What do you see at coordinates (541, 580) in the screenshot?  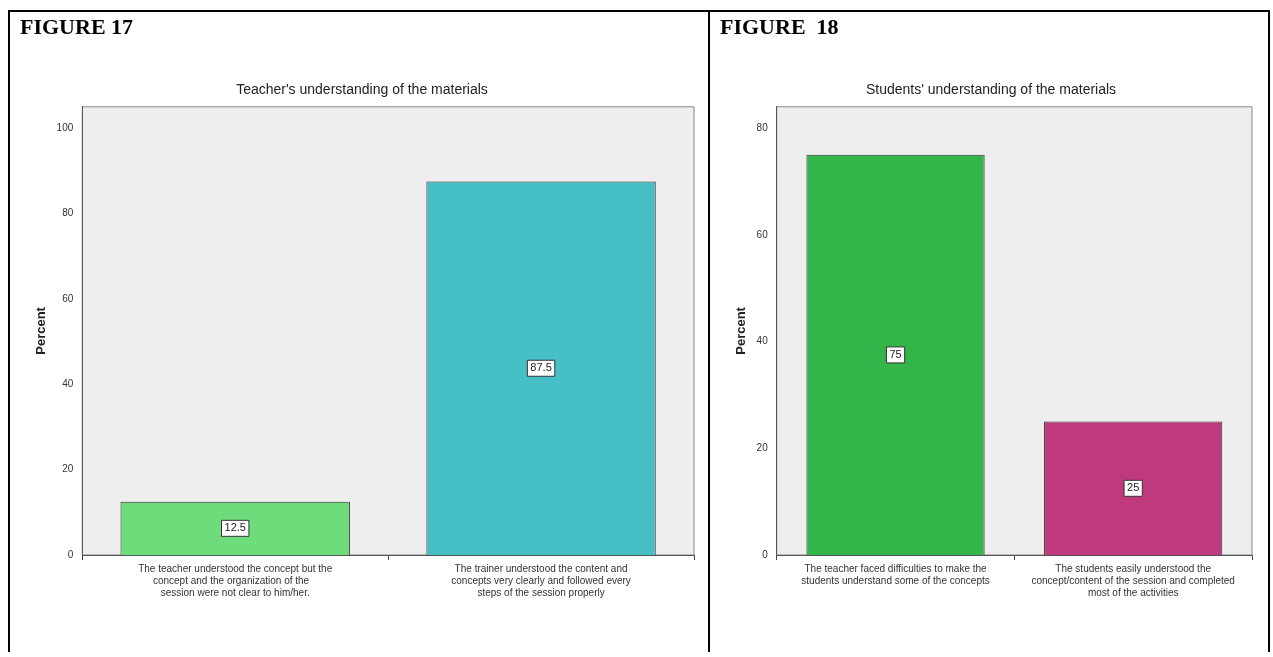 I see `x-tick-label: The trainer understood the content and concepts very clearly and followed every steps of the session properly` at bounding box center [541, 580].